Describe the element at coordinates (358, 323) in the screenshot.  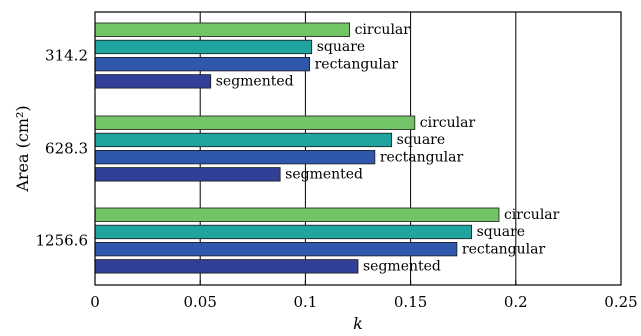
I see `x-axis-label: k` at that location.